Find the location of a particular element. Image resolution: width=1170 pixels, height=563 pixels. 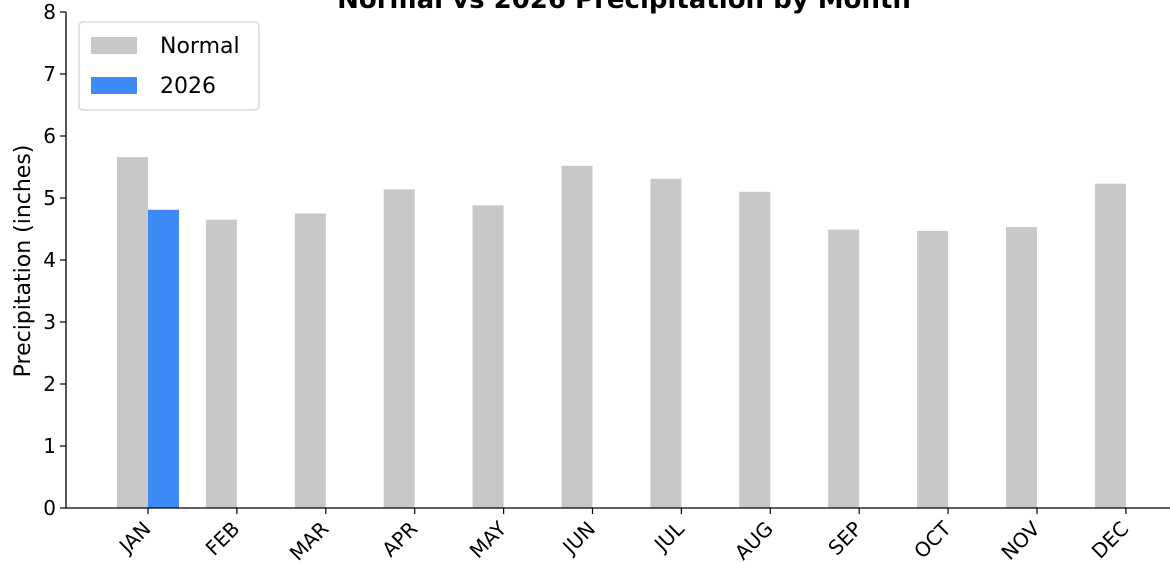

y-tick-label: 0 is located at coordinates (49, 508).